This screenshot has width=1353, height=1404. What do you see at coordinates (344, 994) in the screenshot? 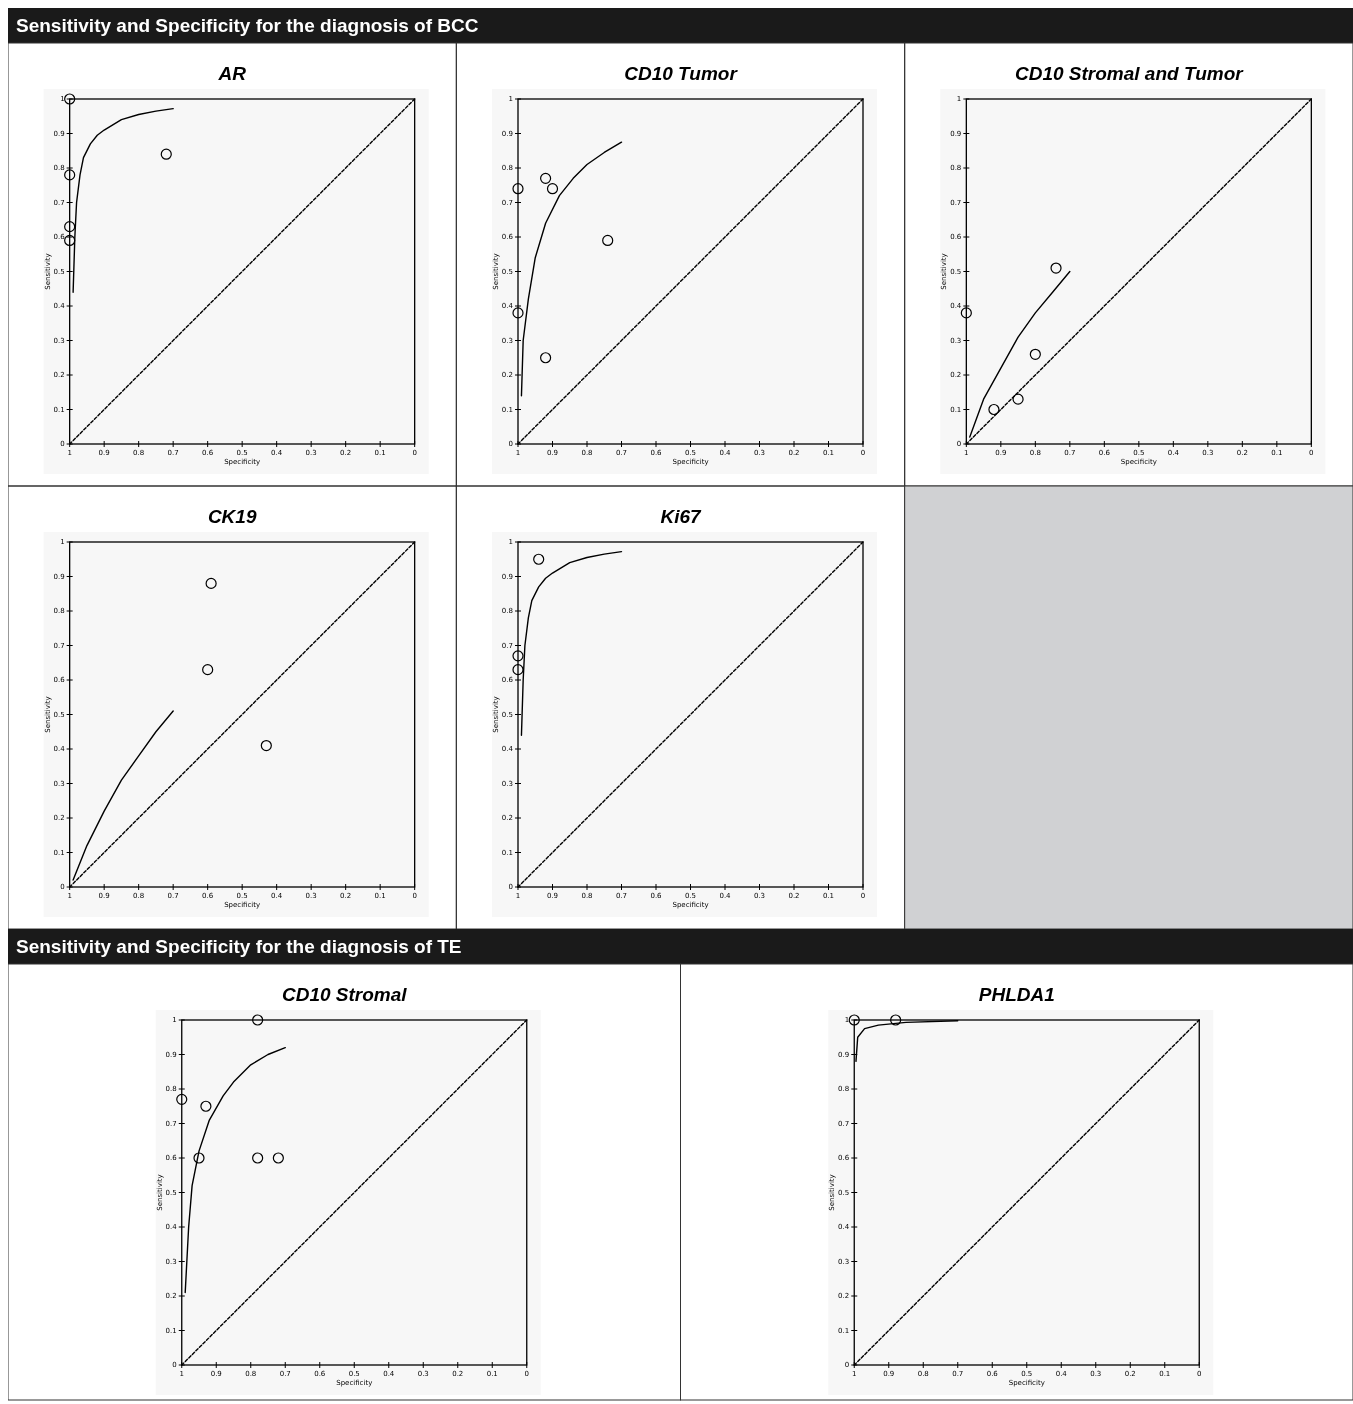
I see `chart-title: CD10 Stromal` at bounding box center [344, 994].